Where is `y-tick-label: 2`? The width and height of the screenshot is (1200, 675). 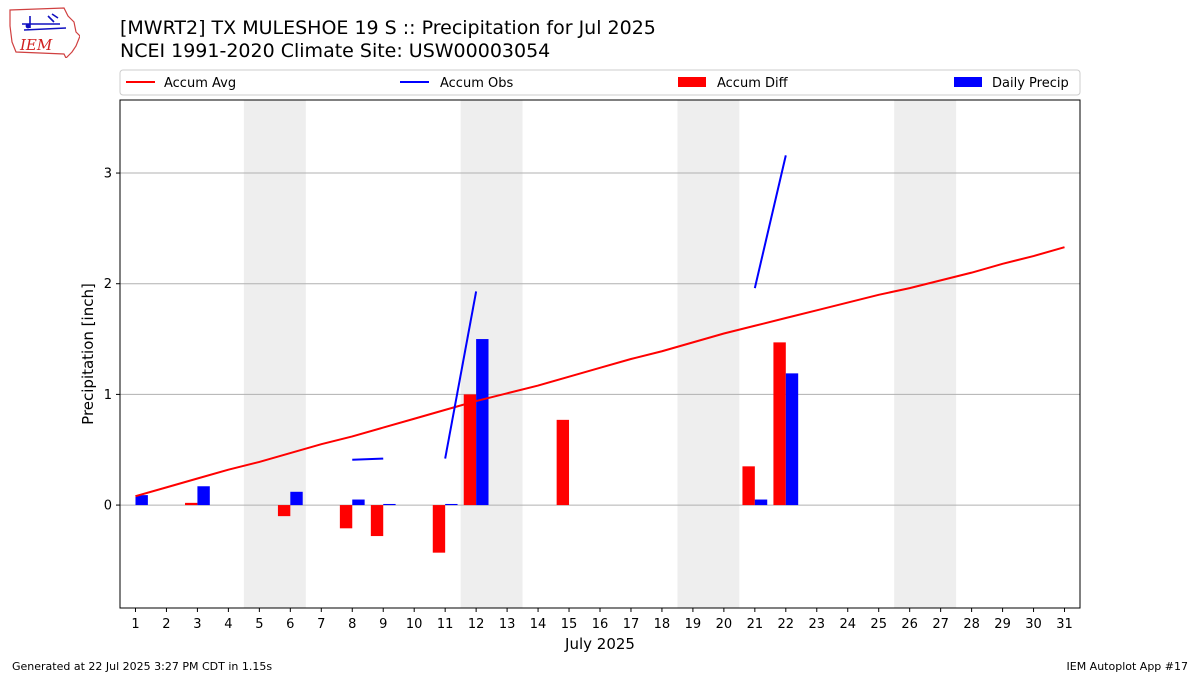 y-tick-label: 2 is located at coordinates (108, 284).